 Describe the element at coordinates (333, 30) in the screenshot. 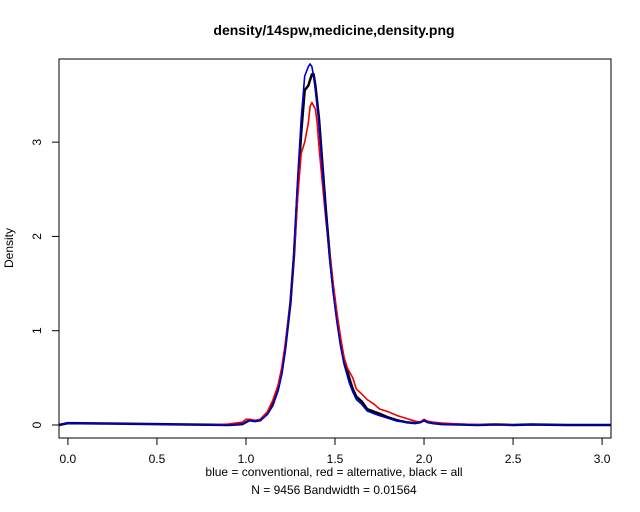

I see `chart-title: density/14spw,medicine,density.png` at that location.